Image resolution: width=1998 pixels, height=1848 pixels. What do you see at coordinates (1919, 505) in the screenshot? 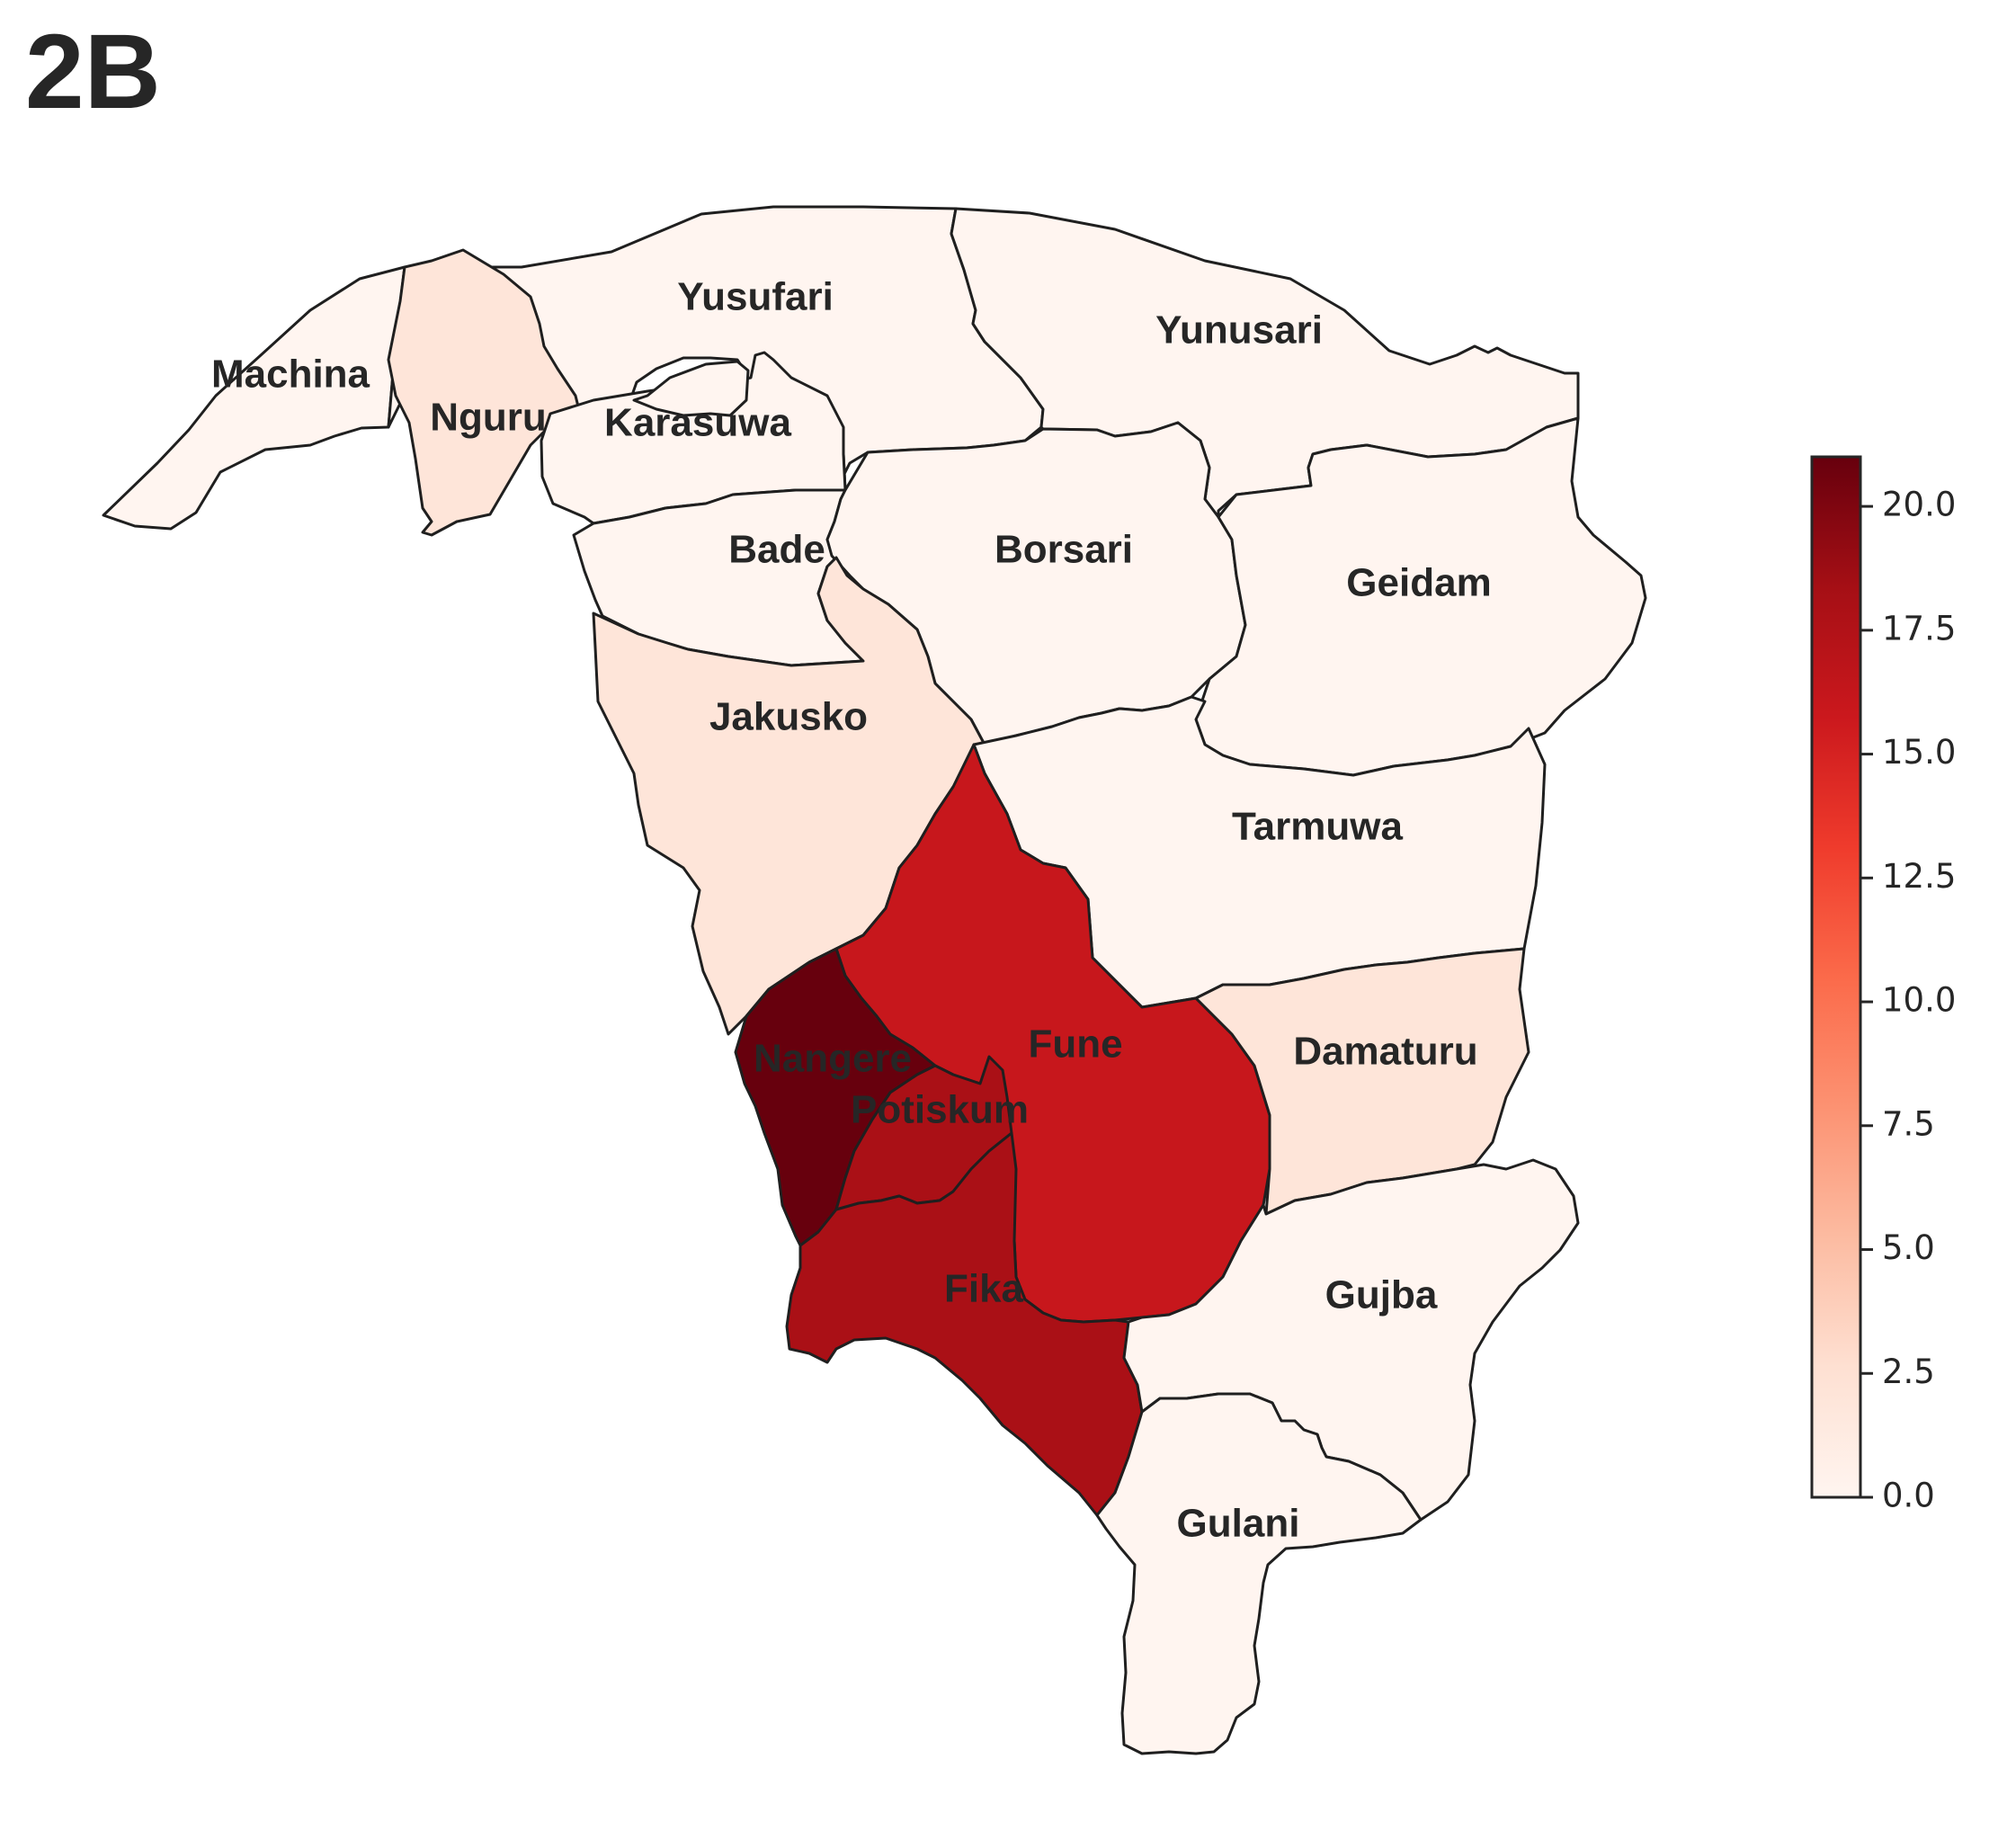
I see `colorbar-tick-label: 20.0` at bounding box center [1919, 505].